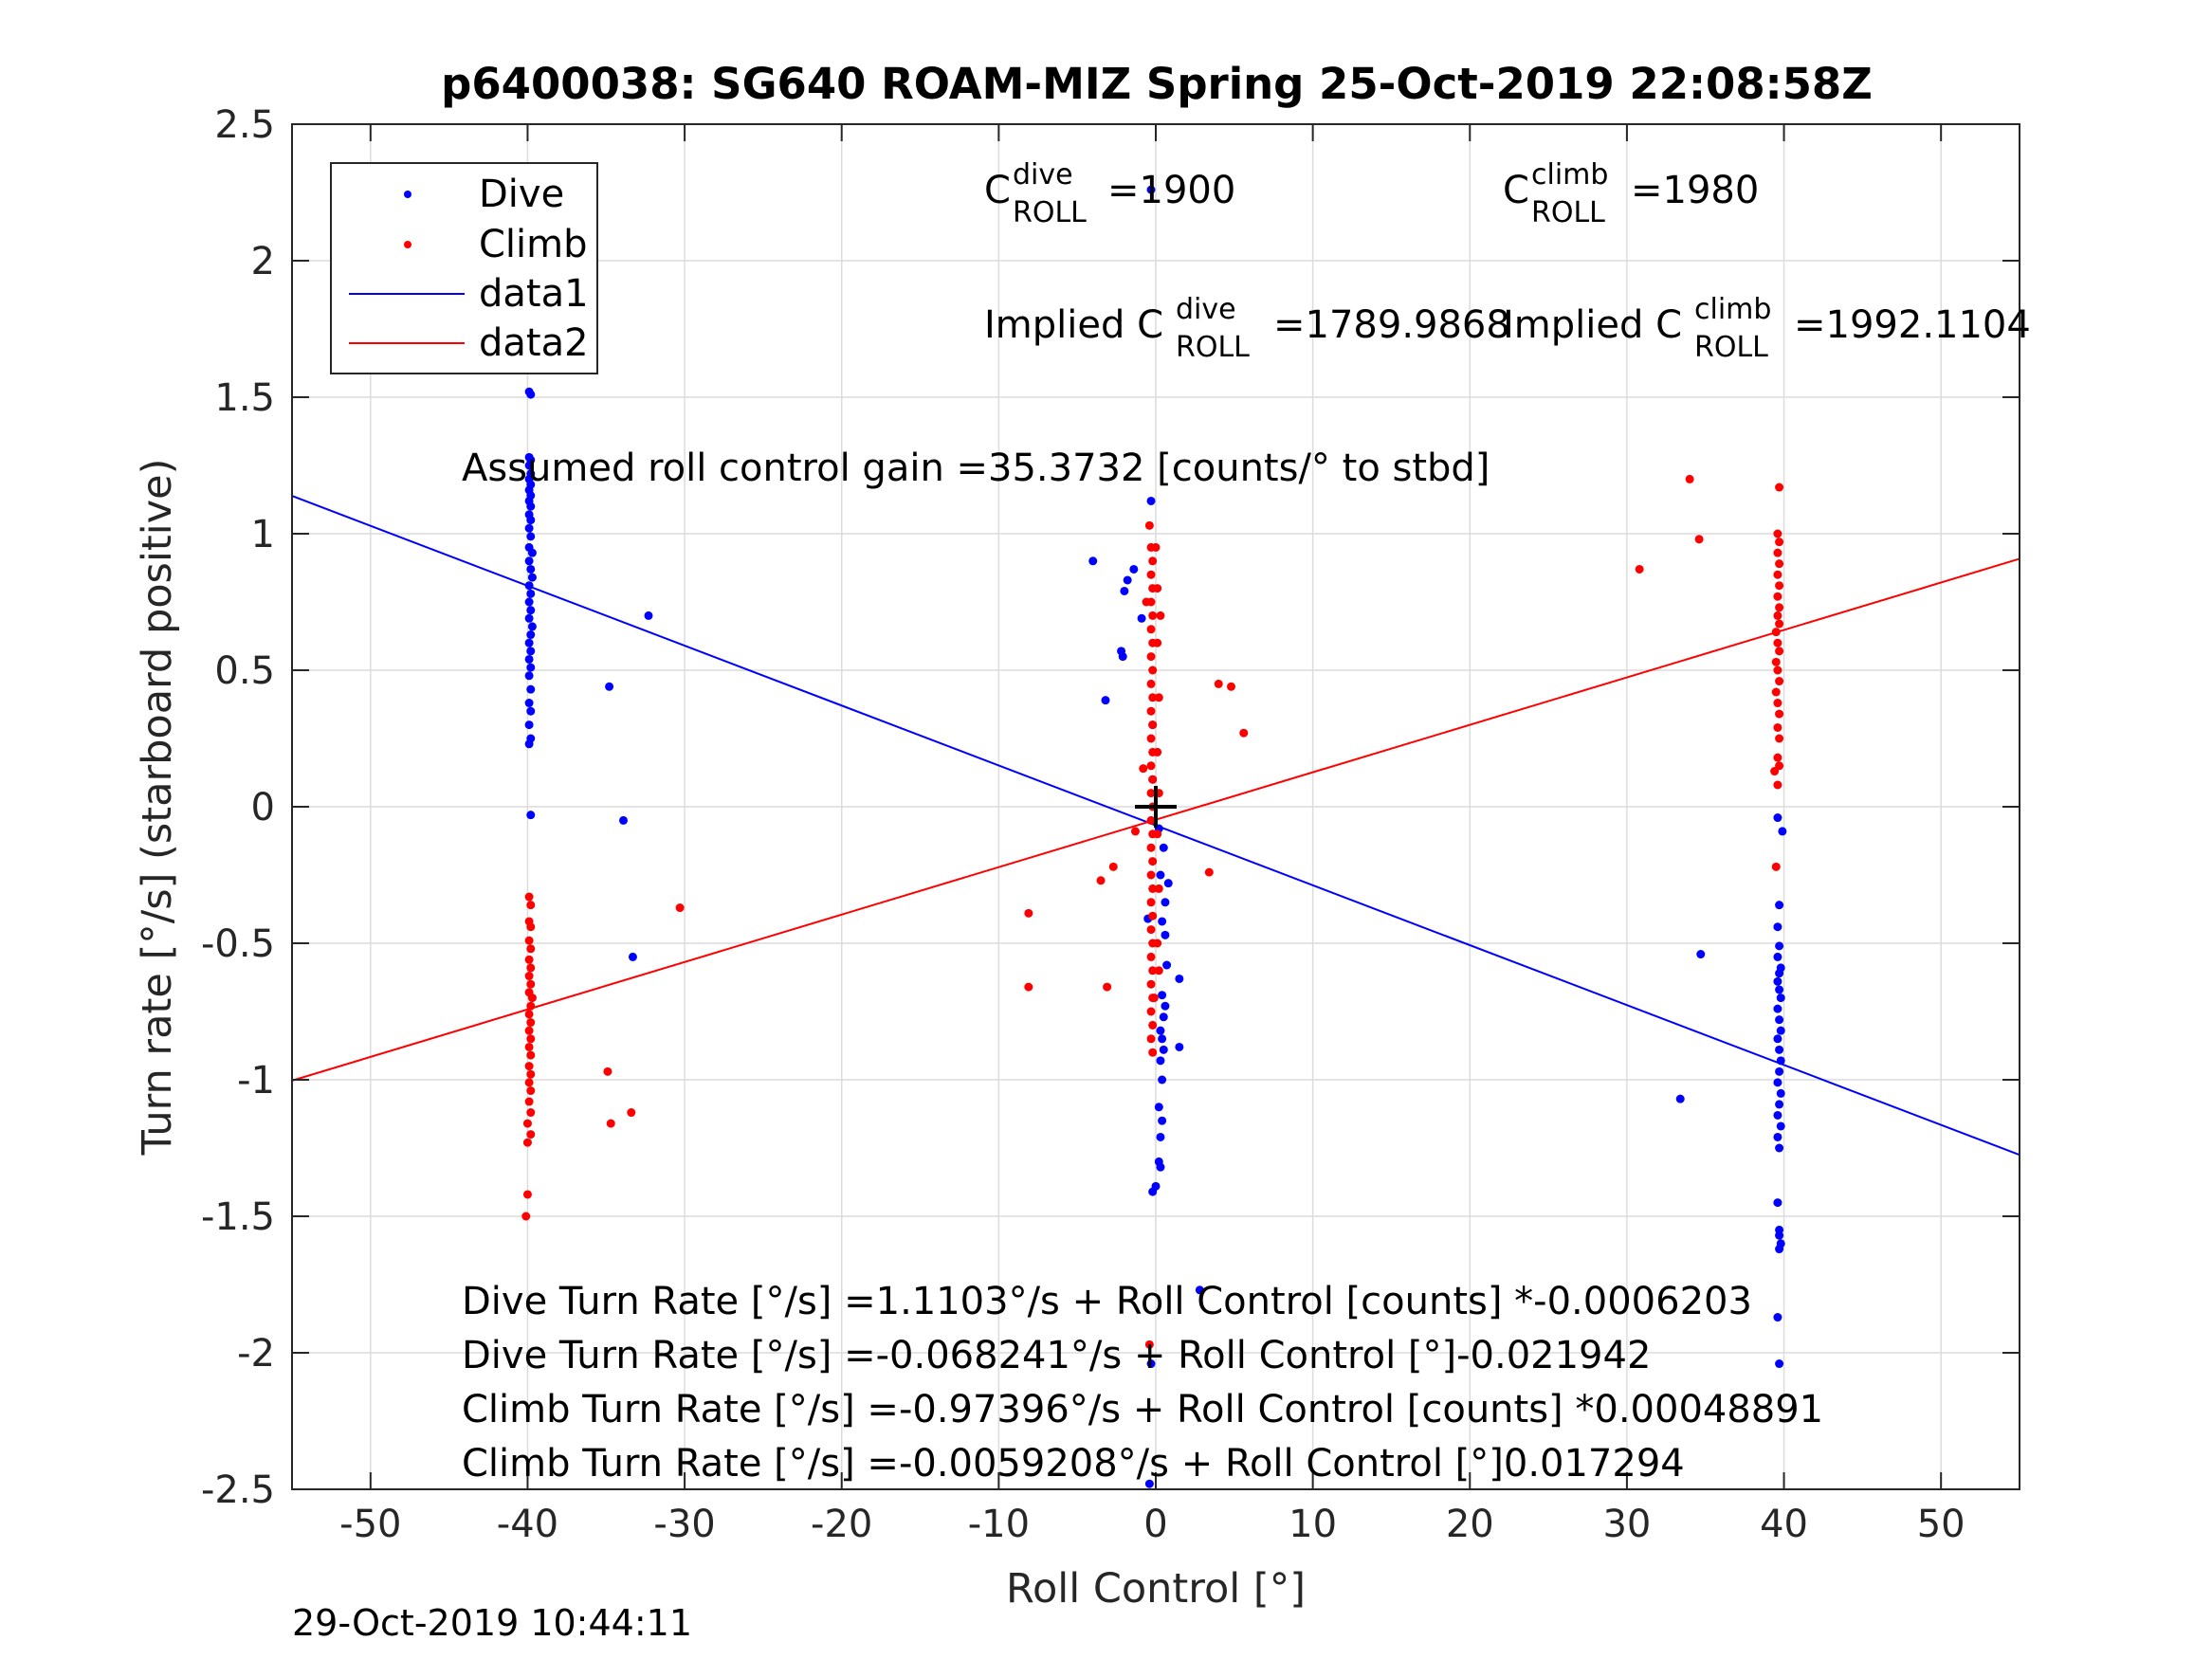 This screenshot has height=1659, width=2212. I want to click on c-roll-dive-base: C, so click(997, 190).